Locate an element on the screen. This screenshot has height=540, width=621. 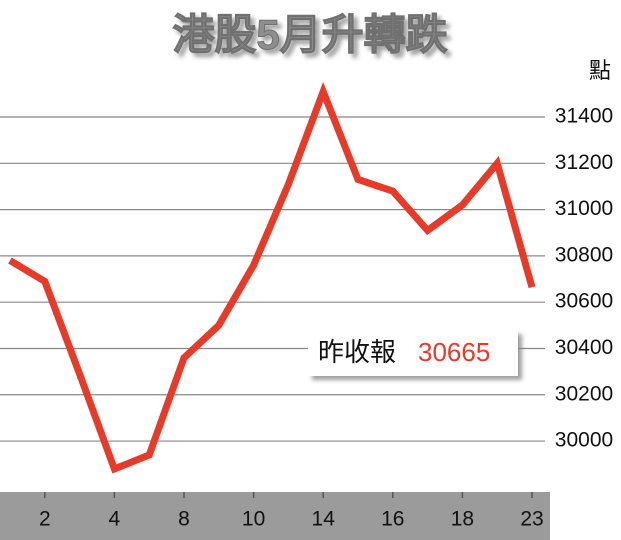
y-tick-label: 30400 is located at coordinates (584, 347).